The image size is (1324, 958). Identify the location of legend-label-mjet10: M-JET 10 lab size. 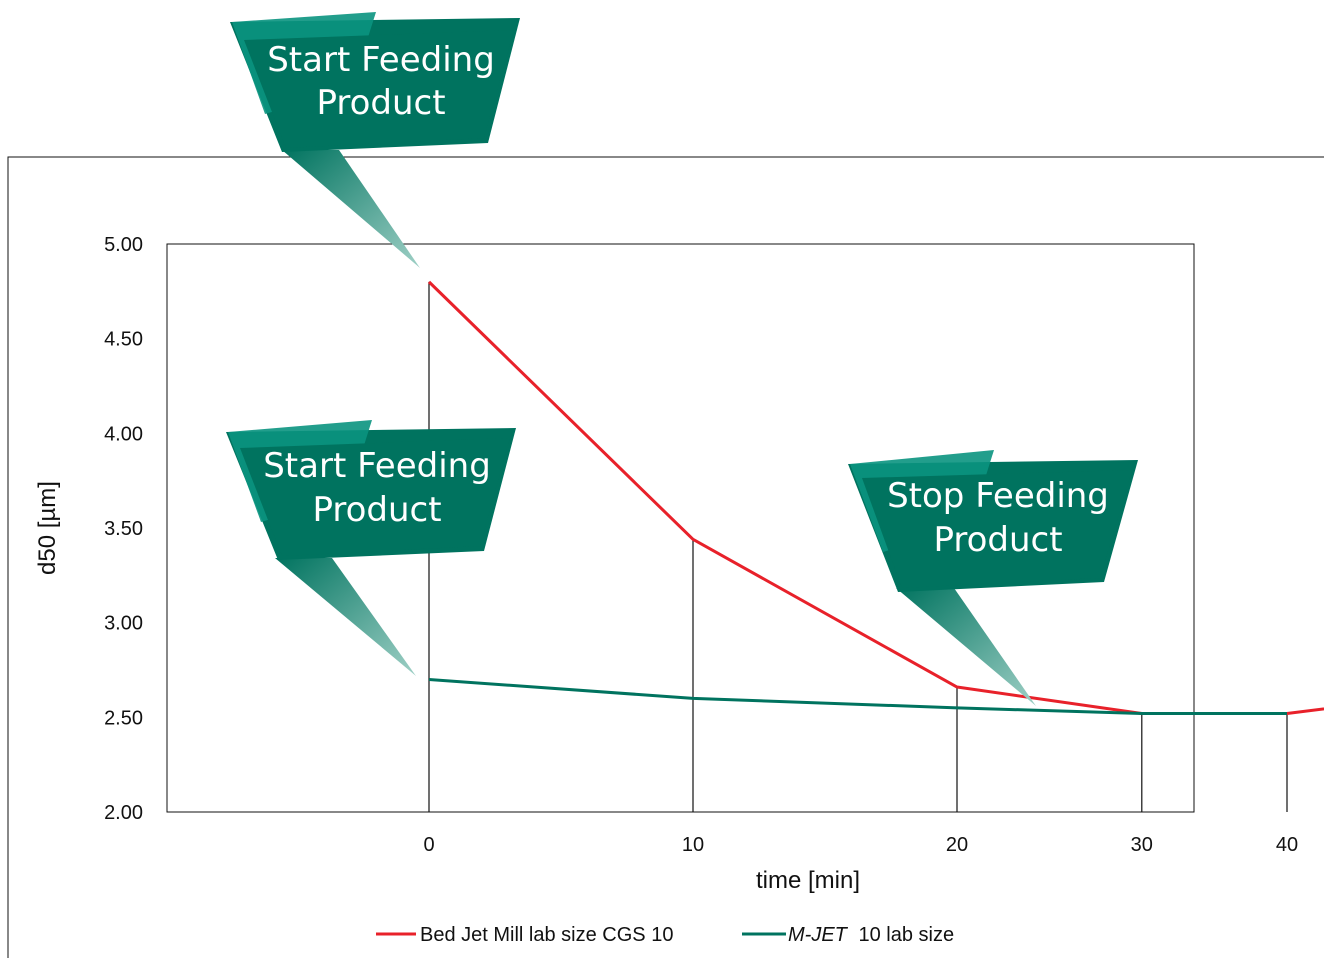
(871, 935).